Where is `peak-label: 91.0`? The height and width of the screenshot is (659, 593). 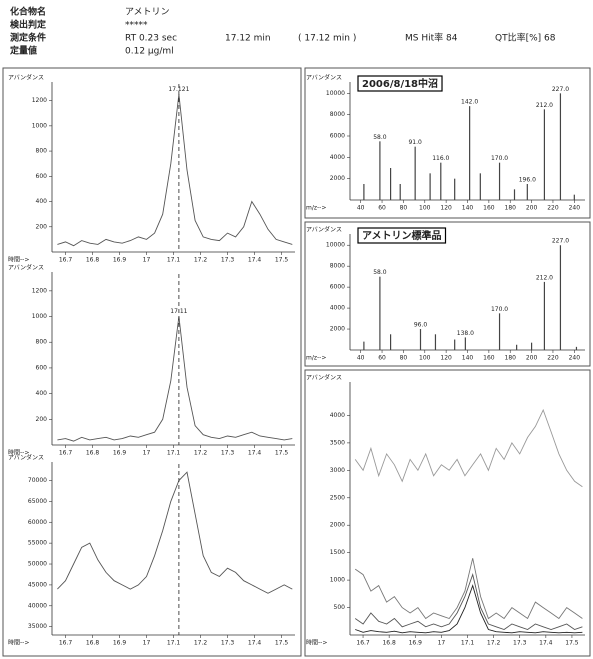
peak-label: 91.0 is located at coordinates (415, 142).